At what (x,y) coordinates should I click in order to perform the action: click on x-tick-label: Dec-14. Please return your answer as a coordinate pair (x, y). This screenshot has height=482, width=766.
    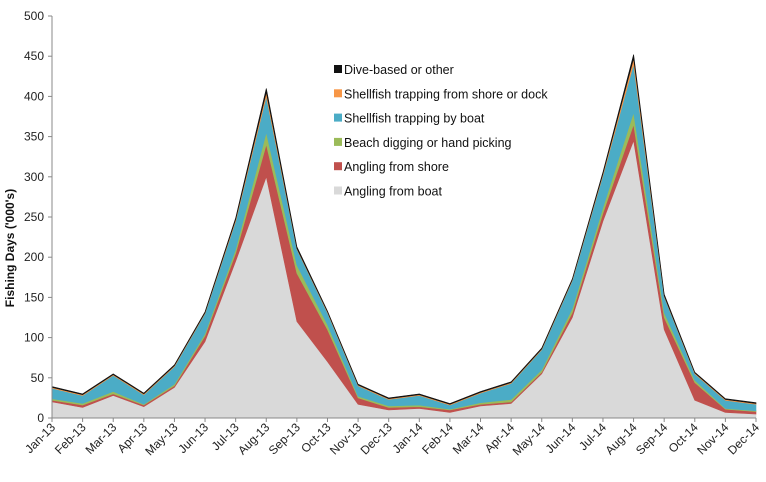
    Looking at the image, I should click on (743, 438).